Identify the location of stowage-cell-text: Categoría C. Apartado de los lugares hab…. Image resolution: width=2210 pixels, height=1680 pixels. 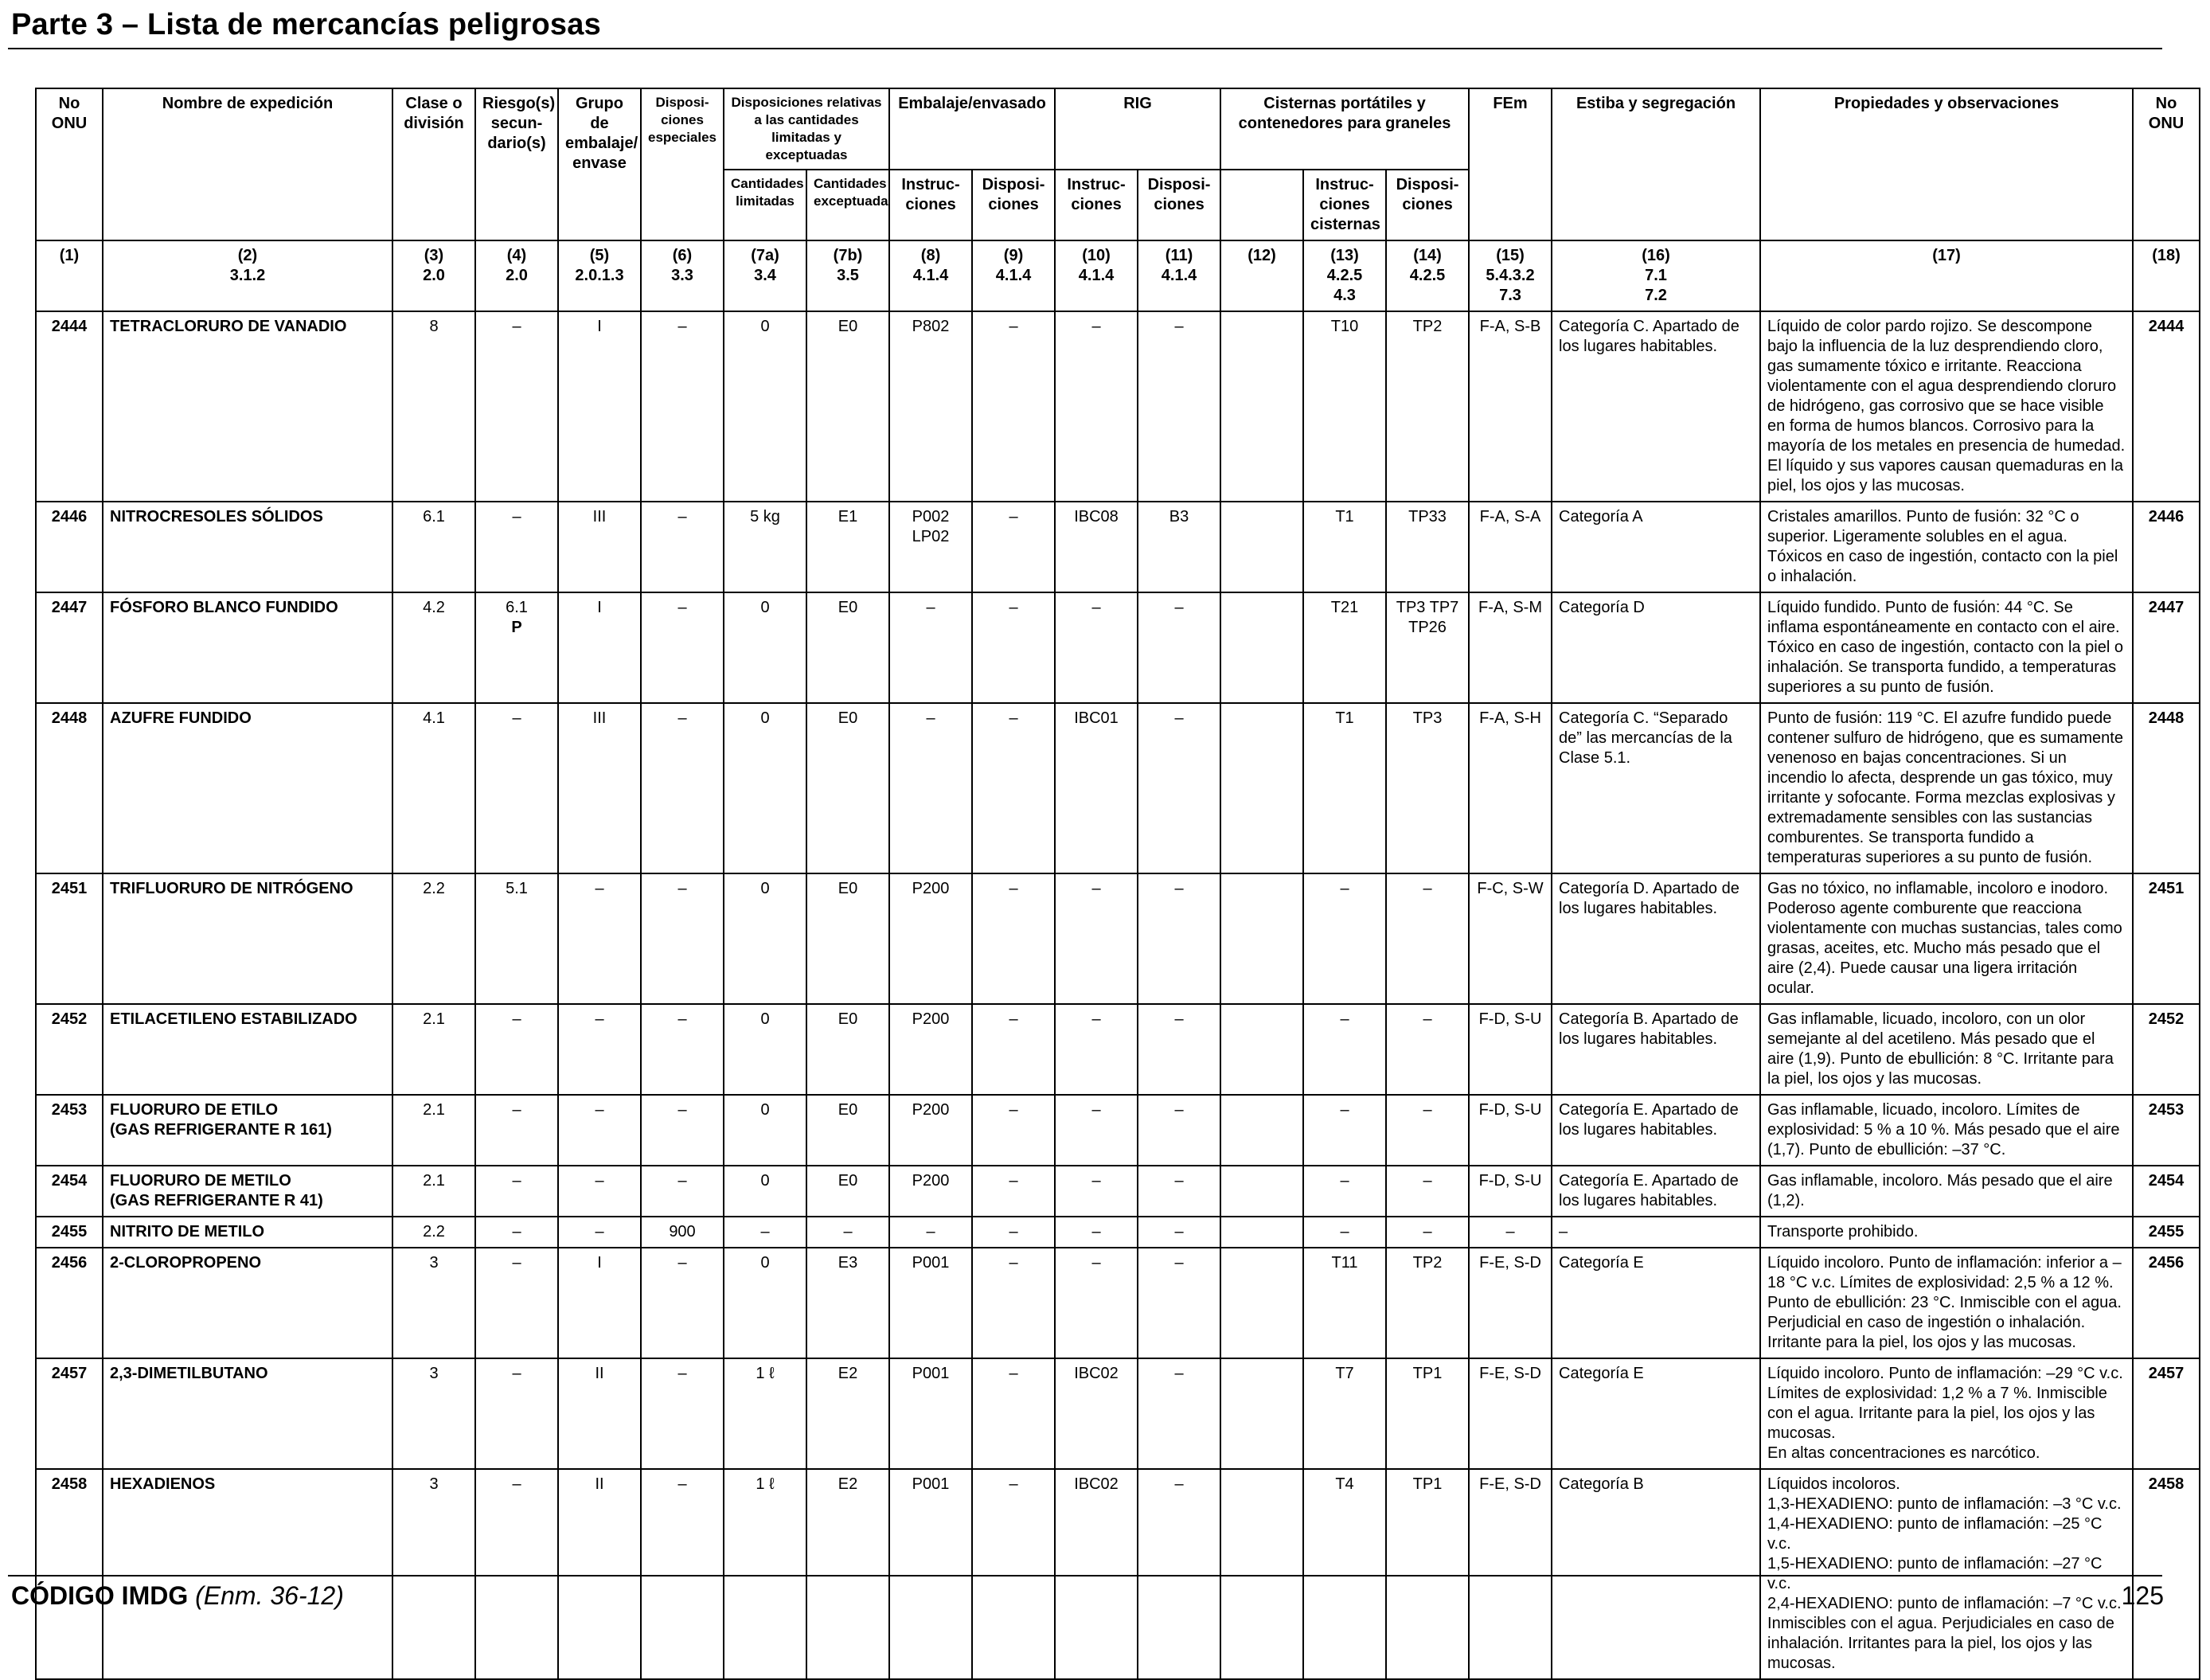
(1649, 336).